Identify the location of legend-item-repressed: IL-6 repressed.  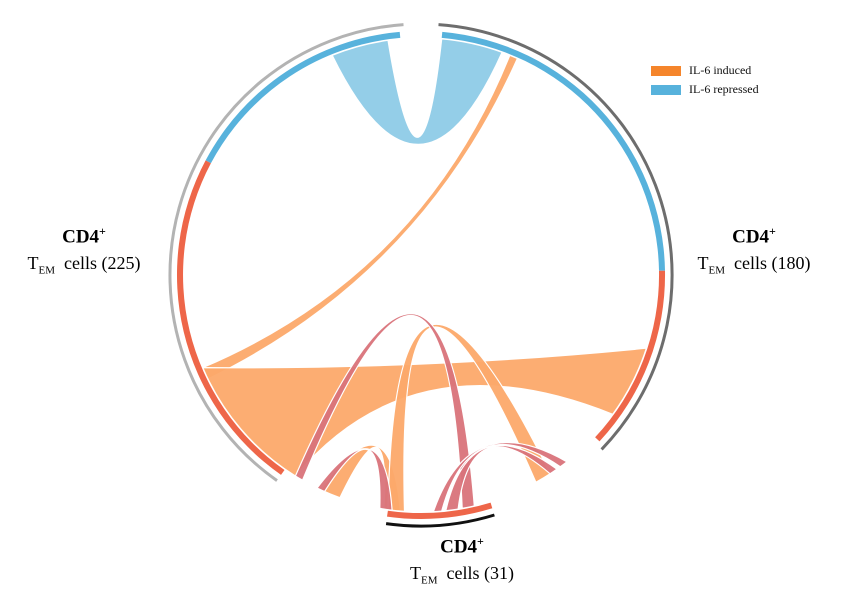
(705, 89).